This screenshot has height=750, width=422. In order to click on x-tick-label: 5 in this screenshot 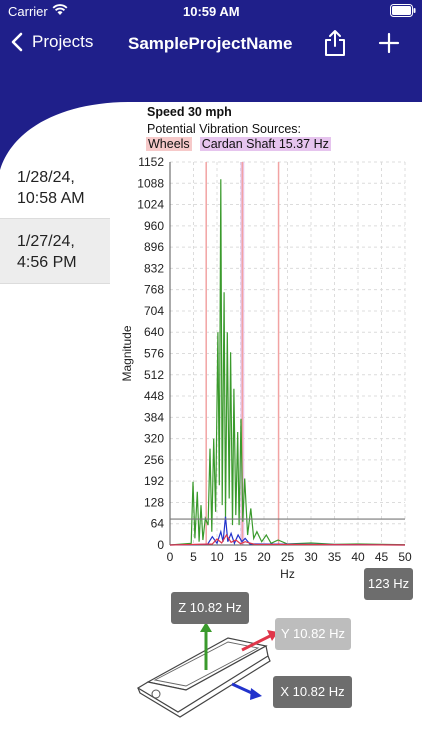, I will do `click(193, 557)`.